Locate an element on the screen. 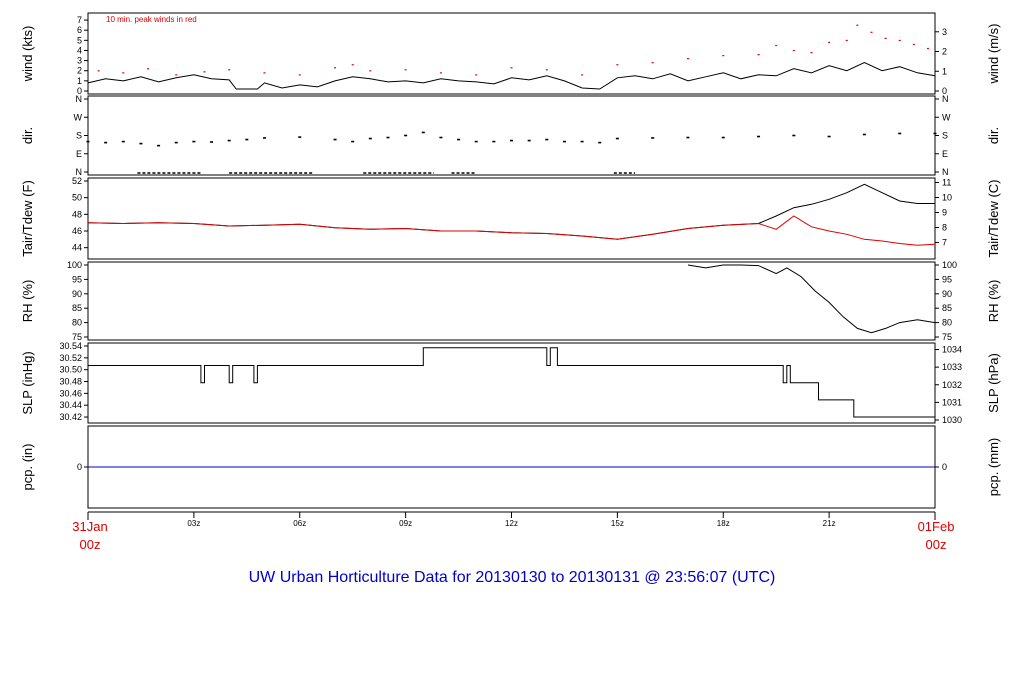 The height and width of the screenshot is (700, 1024). left-axis-label: SLP (inHg) is located at coordinates (27, 382).